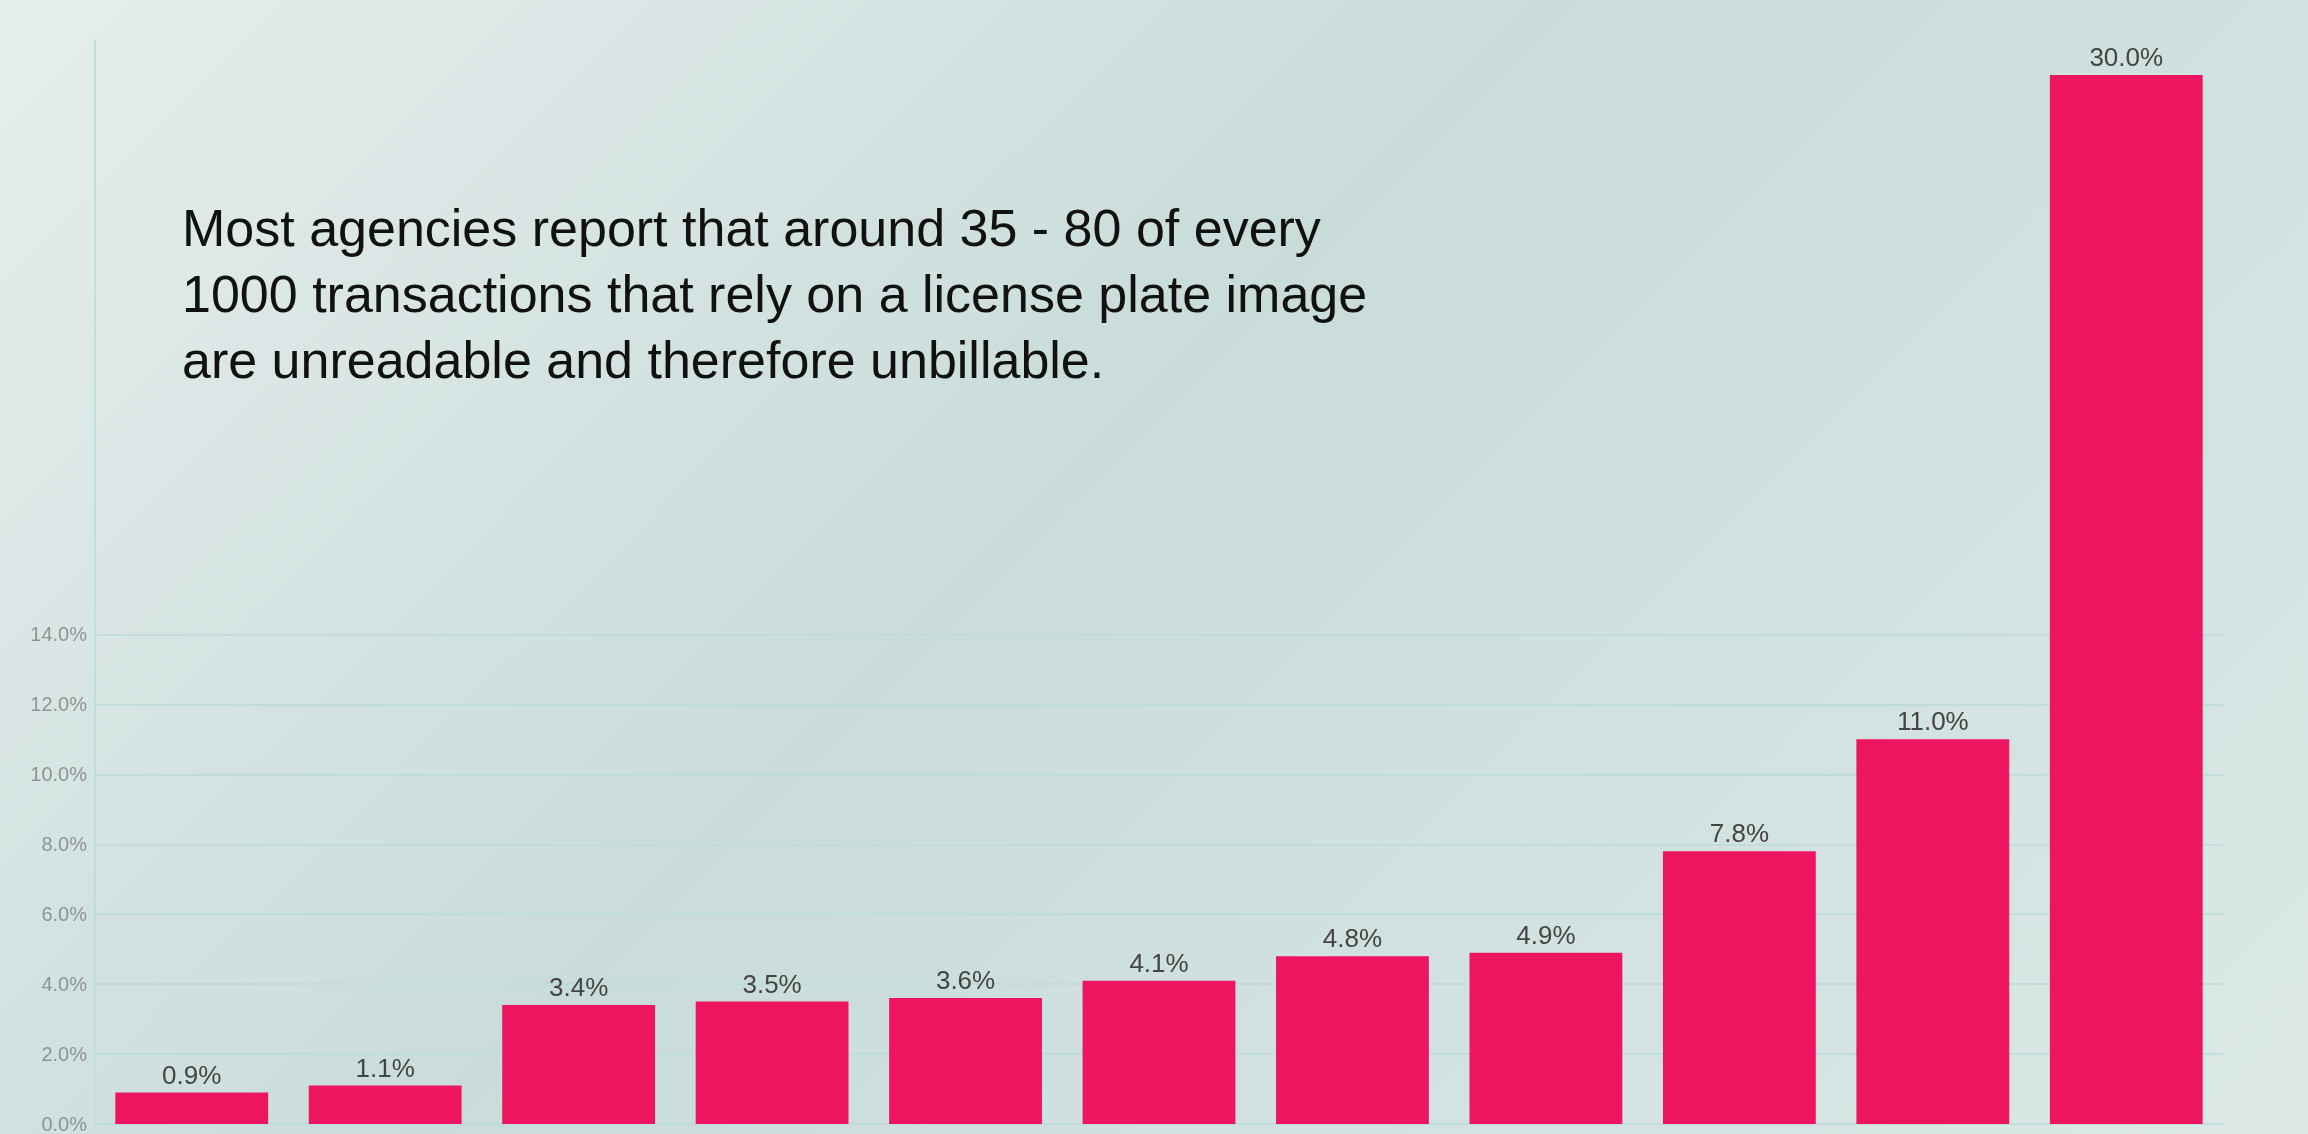  What do you see at coordinates (1159, 962) in the screenshot?
I see `data-label: 4.1%` at bounding box center [1159, 962].